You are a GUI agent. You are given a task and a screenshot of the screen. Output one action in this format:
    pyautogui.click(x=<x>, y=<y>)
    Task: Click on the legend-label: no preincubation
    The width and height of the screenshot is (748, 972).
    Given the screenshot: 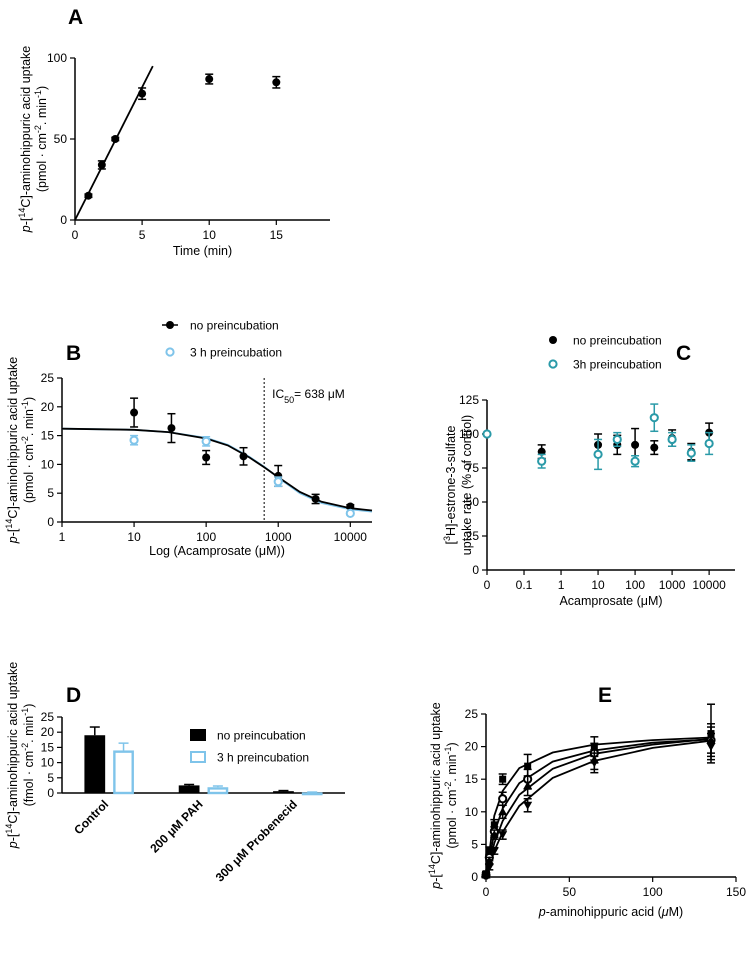 What is the action you would take?
    pyautogui.click(x=261, y=736)
    